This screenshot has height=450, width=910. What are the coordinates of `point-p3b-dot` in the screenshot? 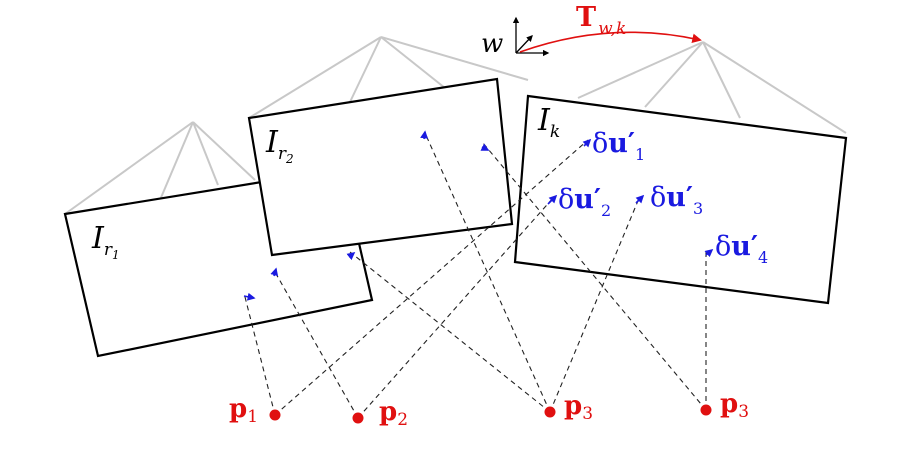 It's located at (706, 410).